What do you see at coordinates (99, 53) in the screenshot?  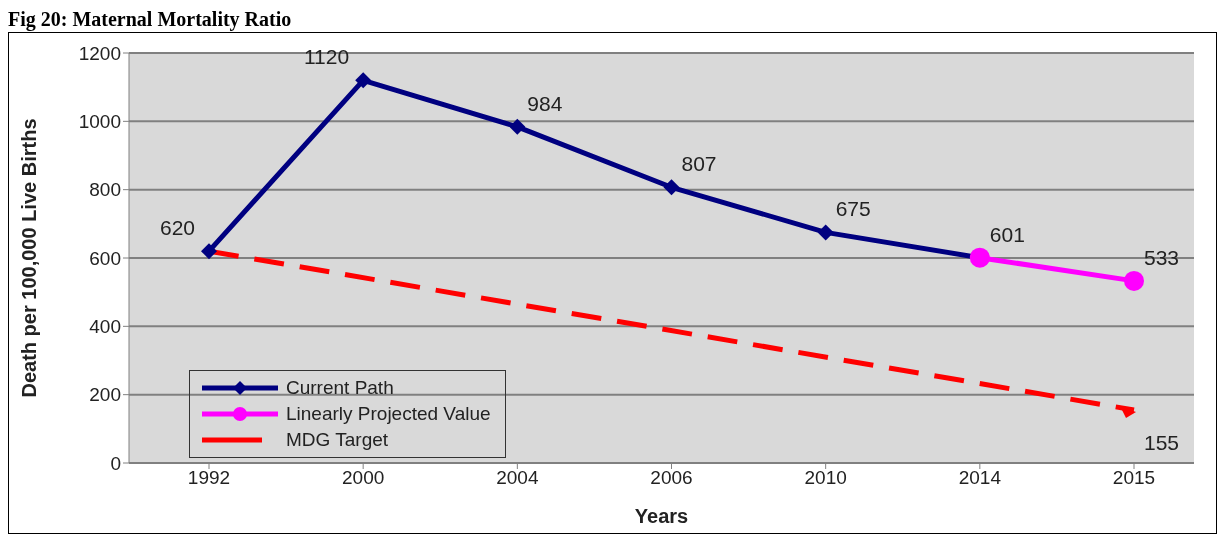 I see `y-tick-label: 1200` at bounding box center [99, 53].